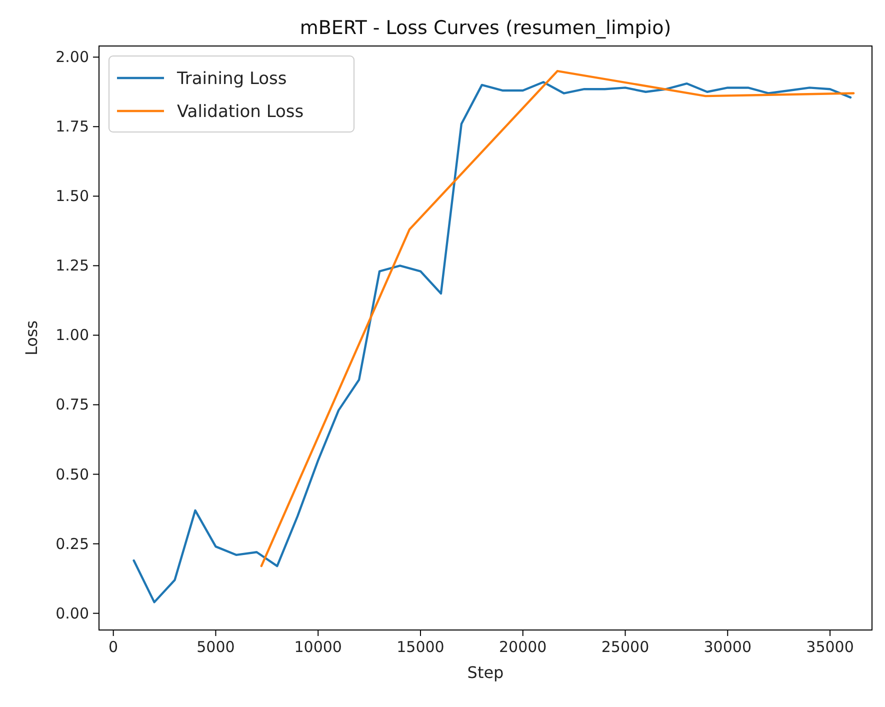 This screenshot has width=885, height=707. Describe the element at coordinates (72, 127) in the screenshot. I see `y-tick-label: 1.75` at that location.